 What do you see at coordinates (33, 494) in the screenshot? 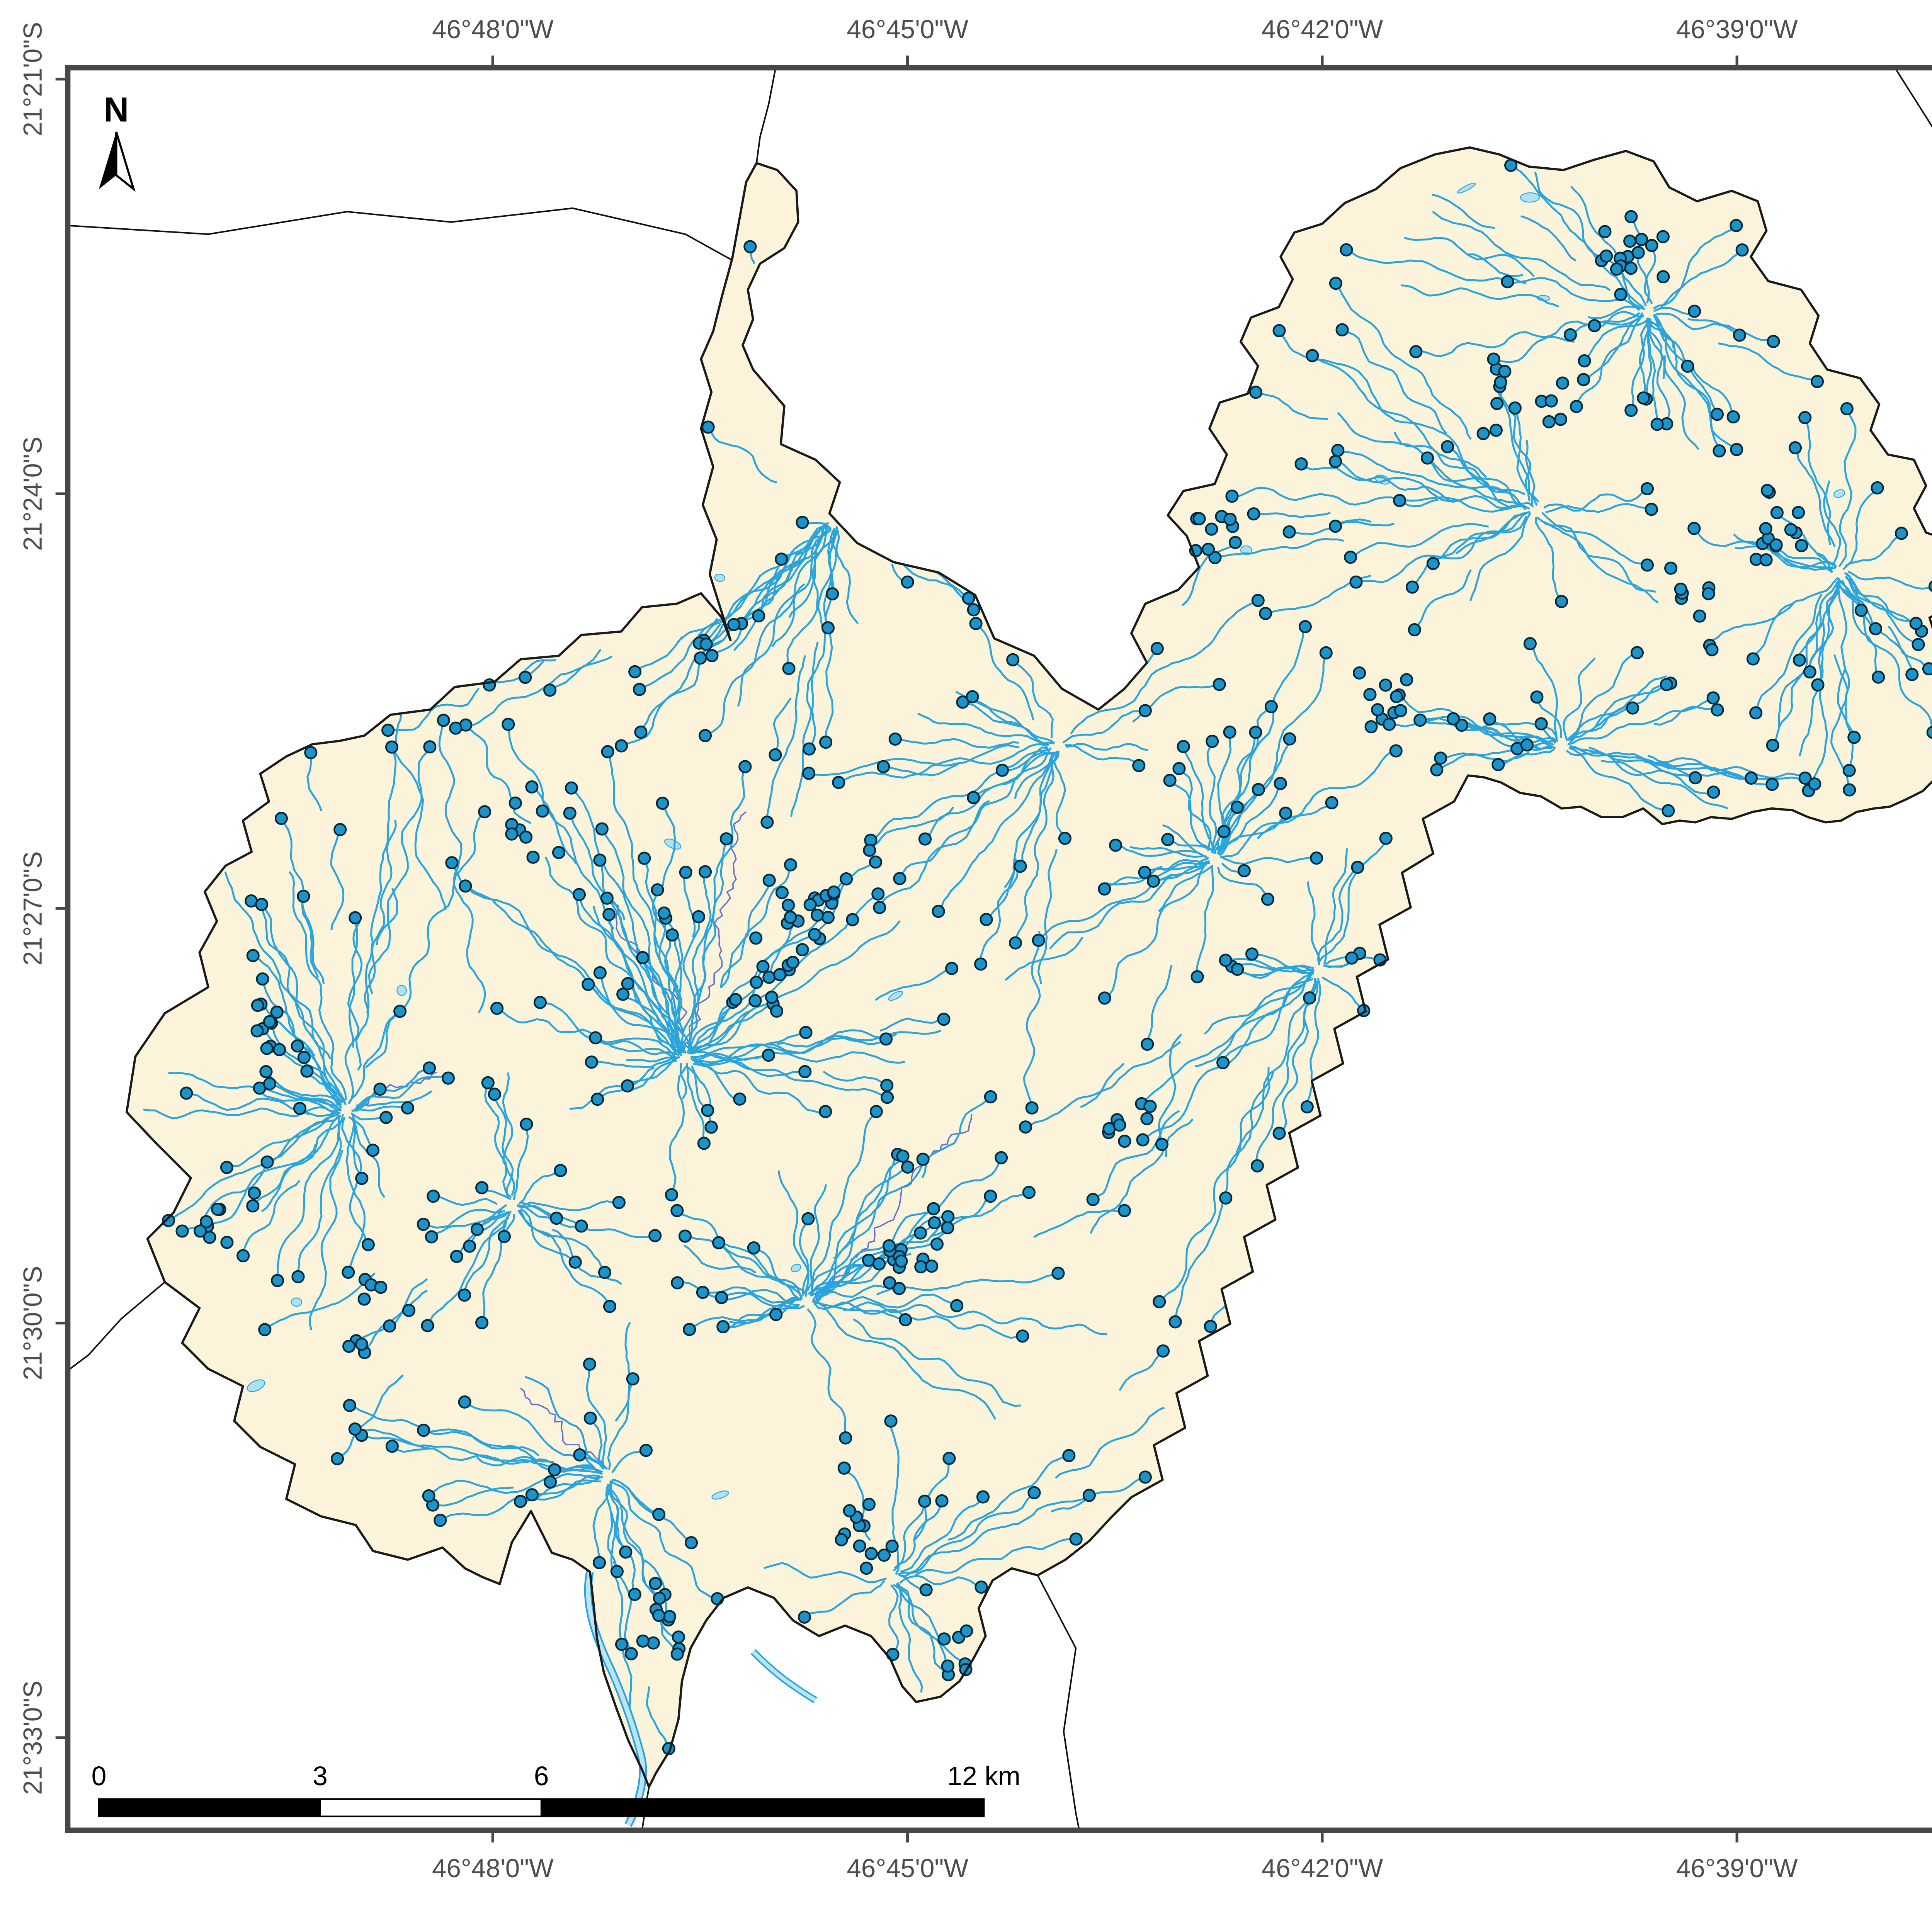
I see `latitude-label: 21°24'0"S` at bounding box center [33, 494].